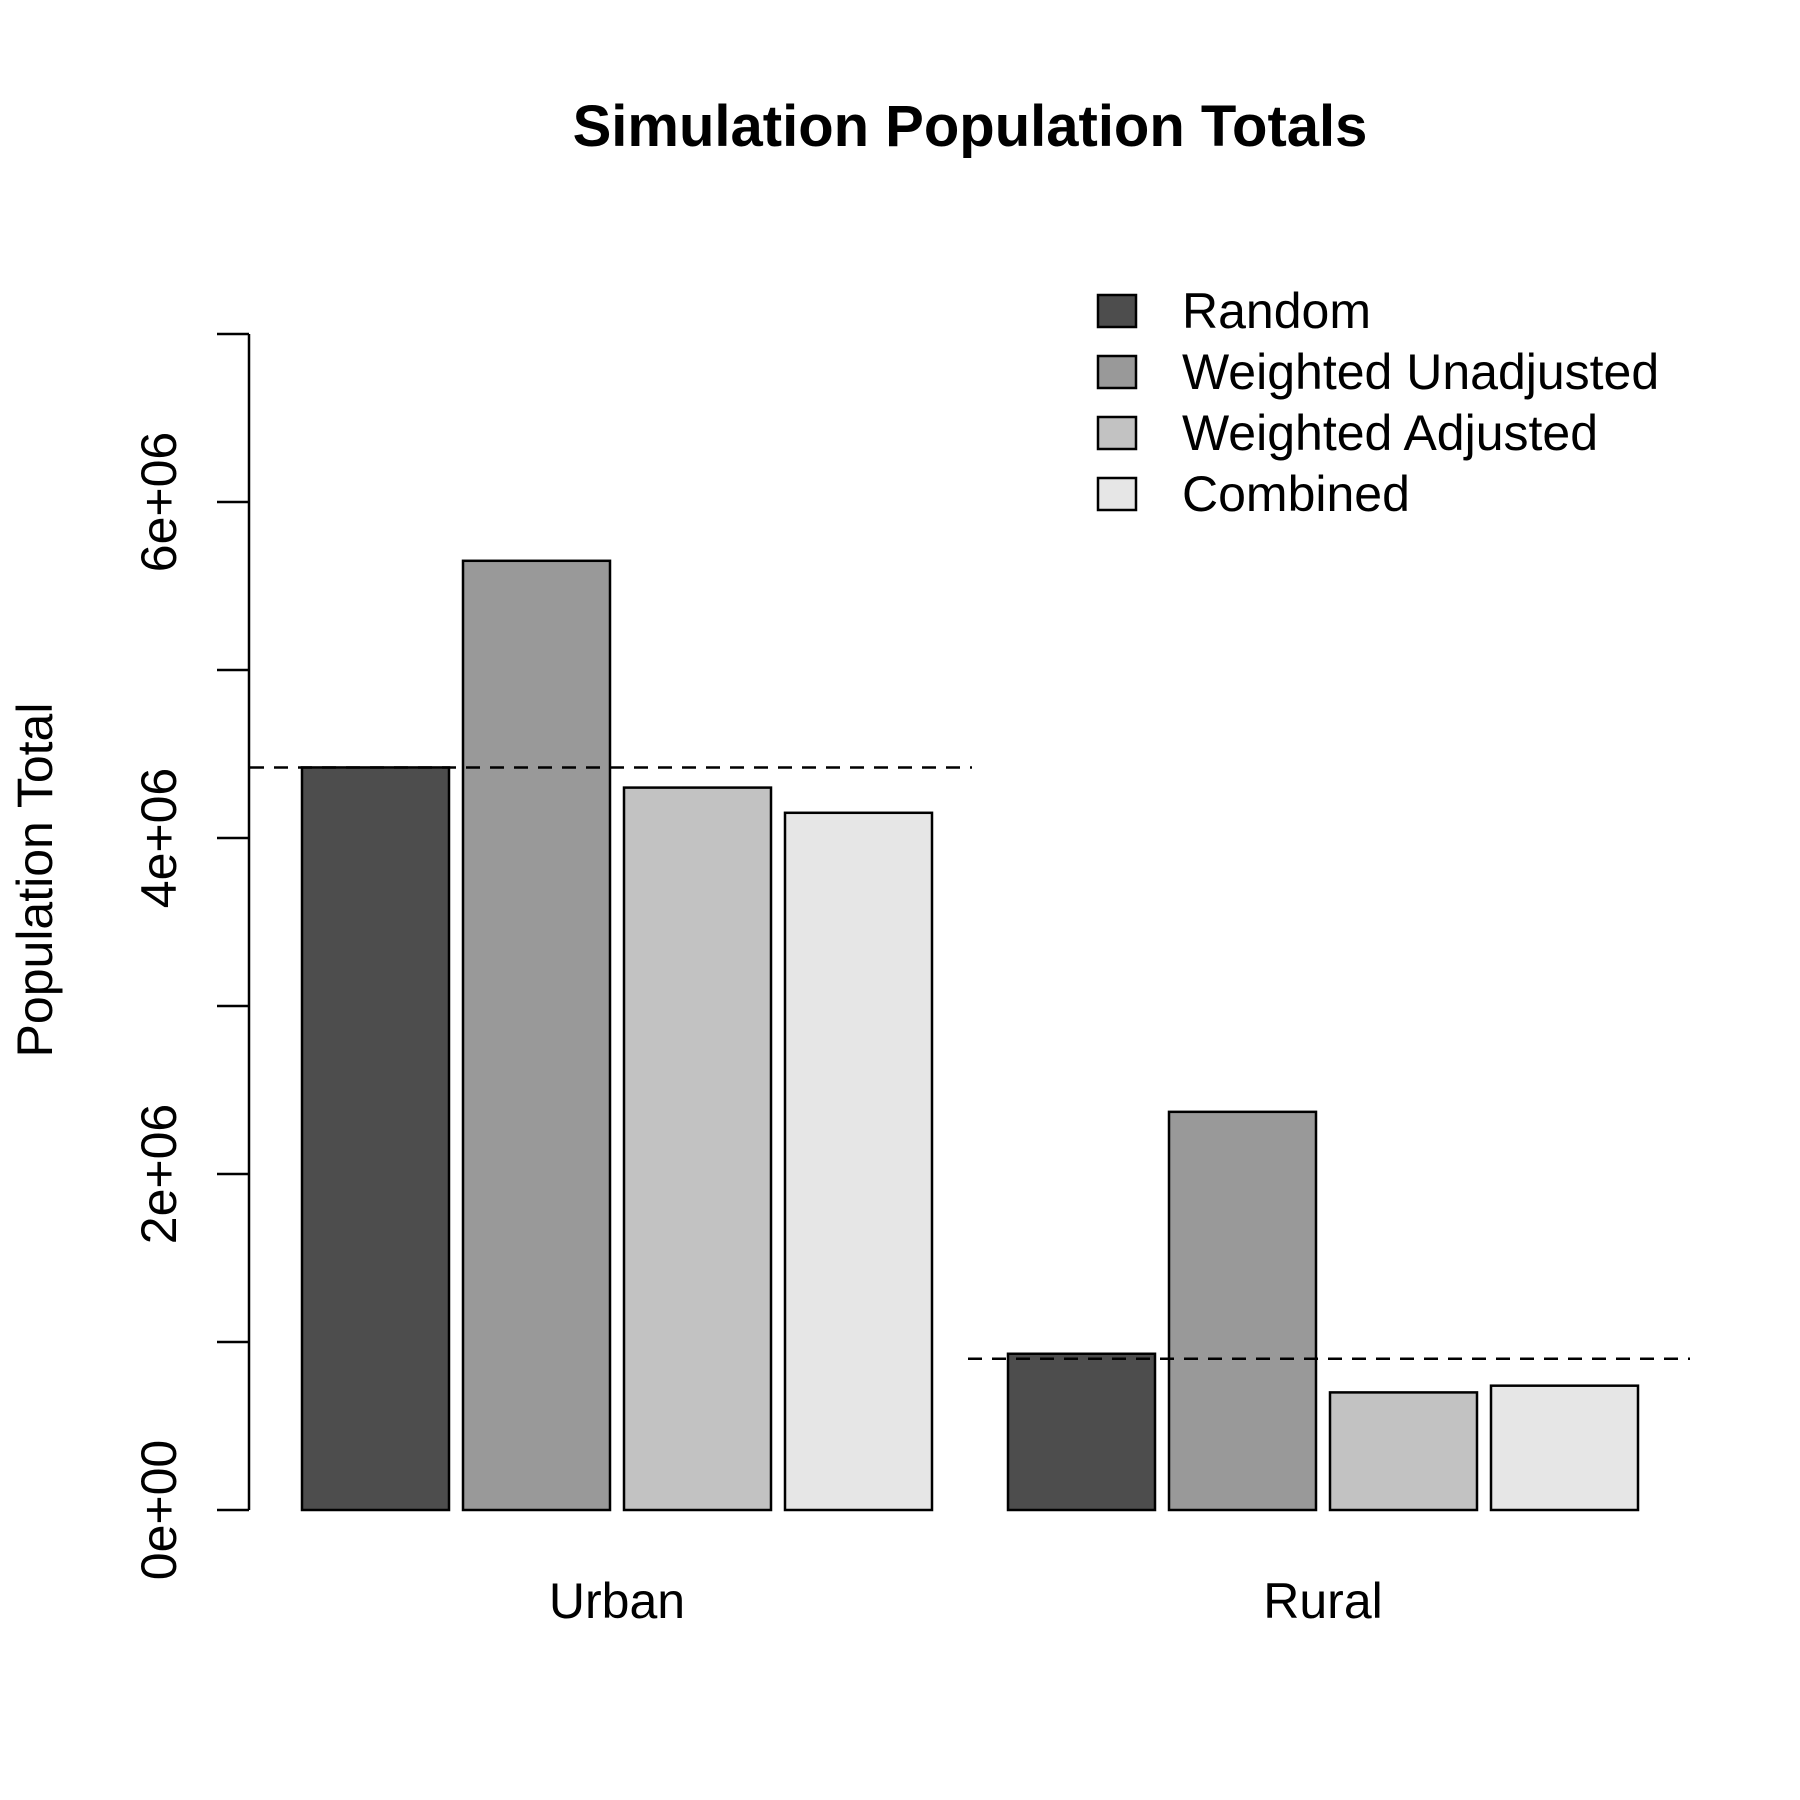 The image size is (1800, 1800). Describe the element at coordinates (1420, 372) in the screenshot. I see `legend-label: Weighted Unadjusted` at that location.